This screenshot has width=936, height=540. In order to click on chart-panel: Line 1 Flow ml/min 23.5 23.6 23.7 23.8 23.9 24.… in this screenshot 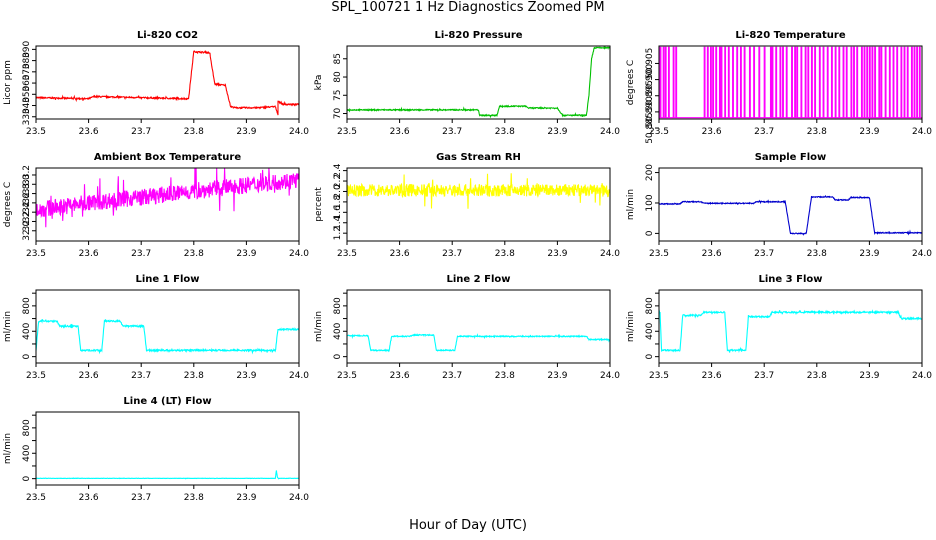, I will do `click(156, 327)`.